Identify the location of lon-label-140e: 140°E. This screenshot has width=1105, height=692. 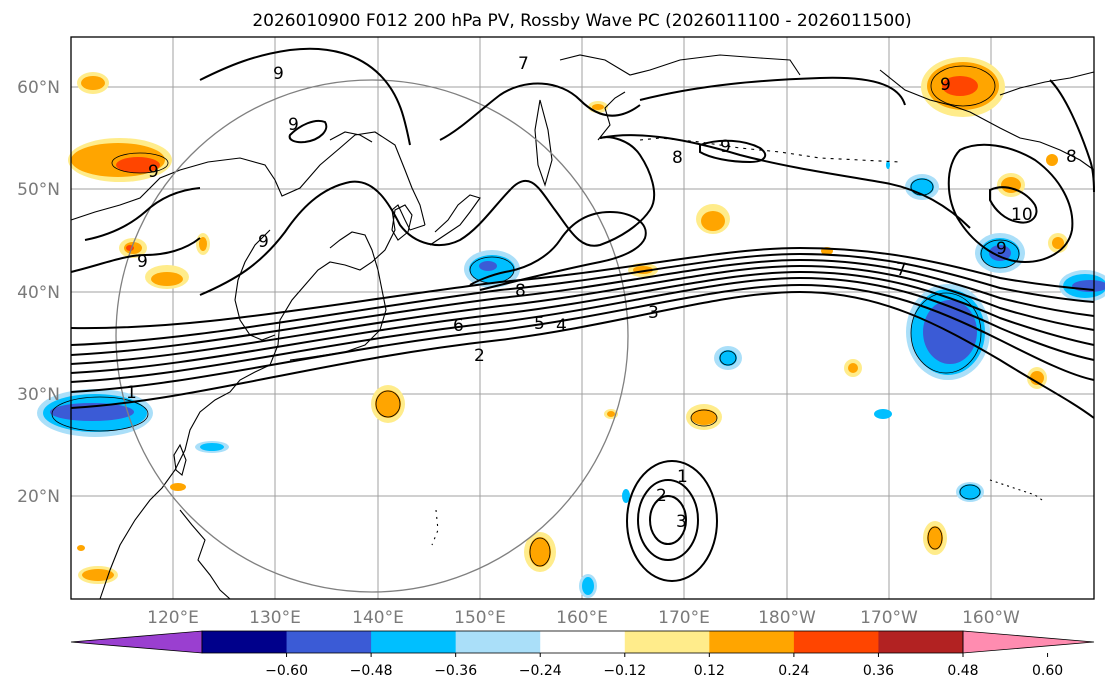
(378, 618).